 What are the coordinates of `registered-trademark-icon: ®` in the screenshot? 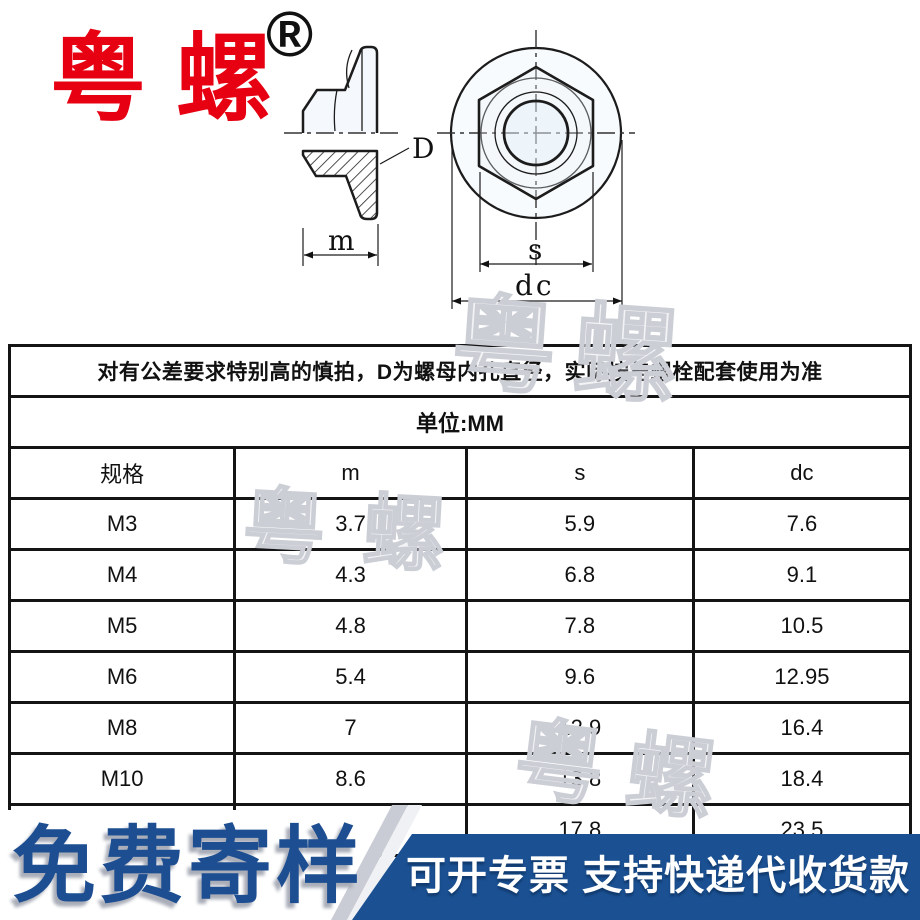 It's located at (290, 35).